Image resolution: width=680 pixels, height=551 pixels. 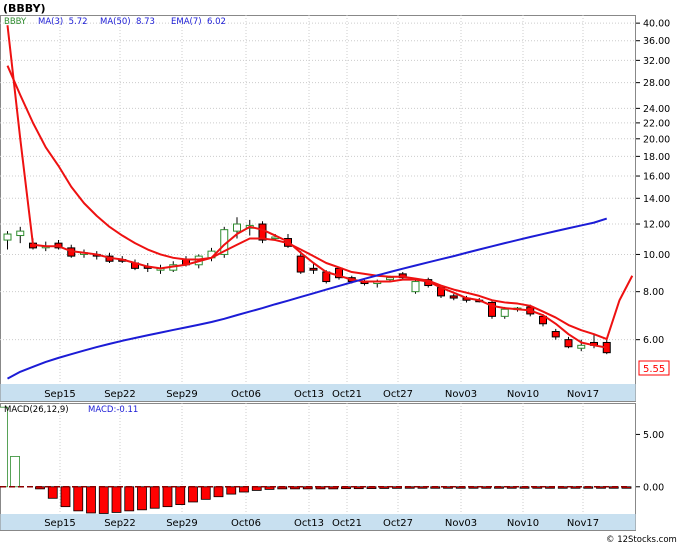 I want to click on price-date-label: Sep22, so click(x=120, y=394).